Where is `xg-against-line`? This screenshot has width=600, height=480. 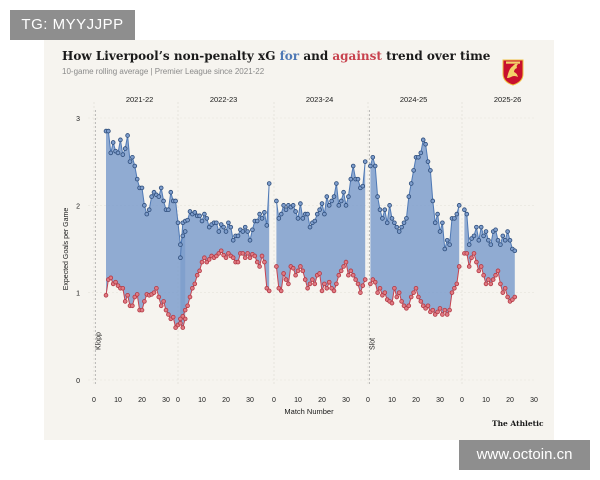
xg-against-line is located at coordinates (490, 277).